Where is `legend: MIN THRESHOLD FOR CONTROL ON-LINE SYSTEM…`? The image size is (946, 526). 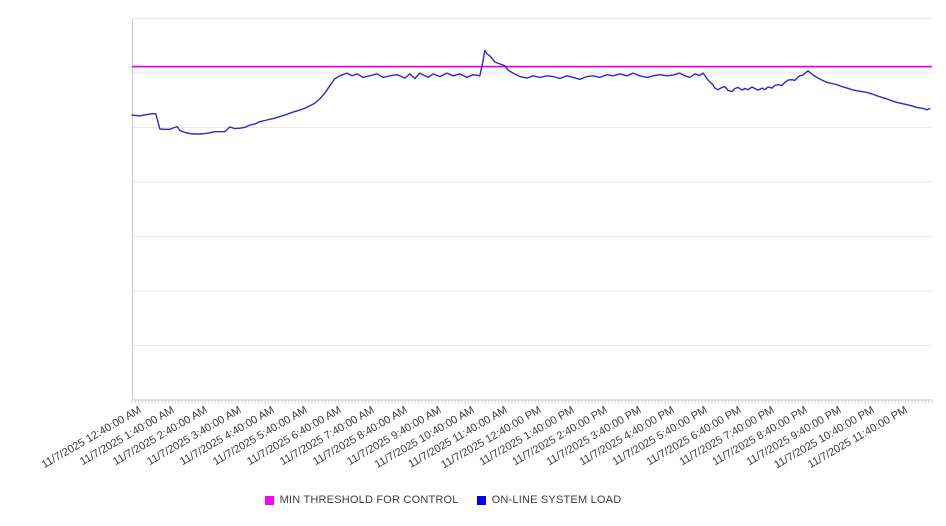
legend: MIN THRESHOLD FOR CONTROL ON-LINE SYSTEM… is located at coordinates (458, 500).